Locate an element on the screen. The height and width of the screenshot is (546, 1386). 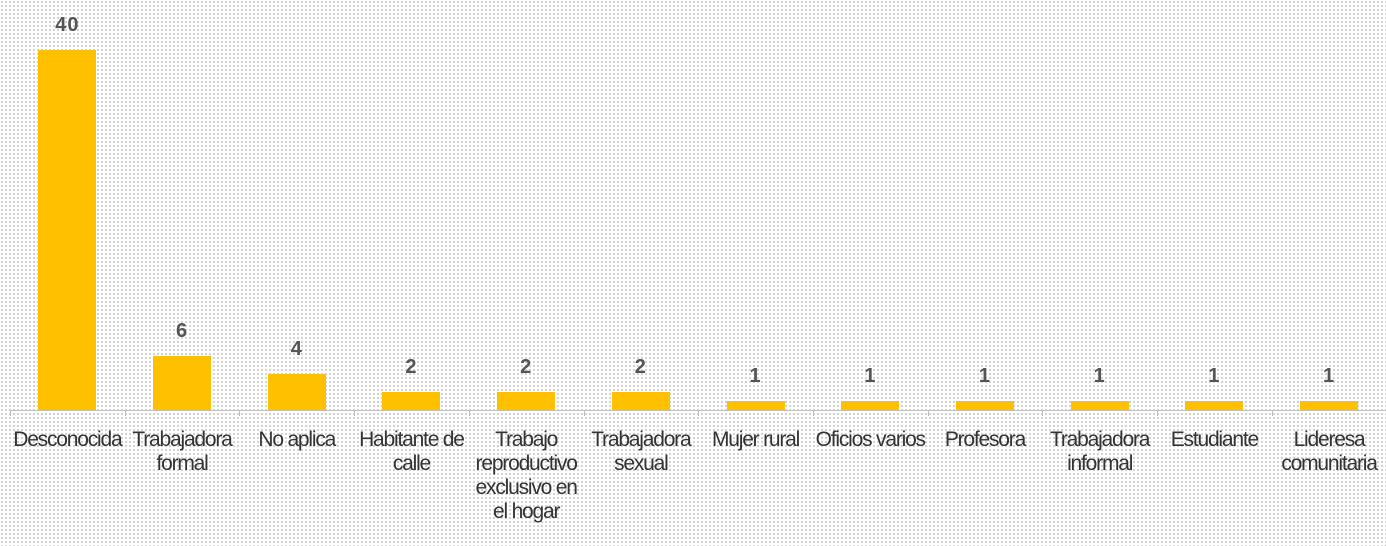
x-tick-label: Trabajadora formal is located at coordinates (182, 451).